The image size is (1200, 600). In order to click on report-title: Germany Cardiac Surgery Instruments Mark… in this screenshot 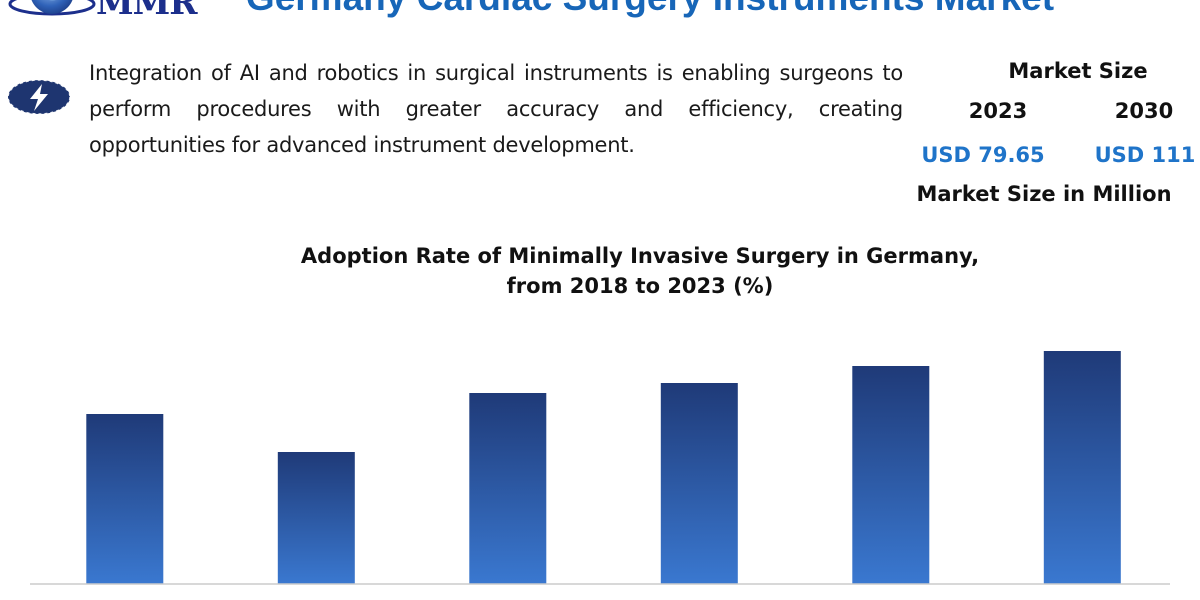, I will do `click(600, 9)`.